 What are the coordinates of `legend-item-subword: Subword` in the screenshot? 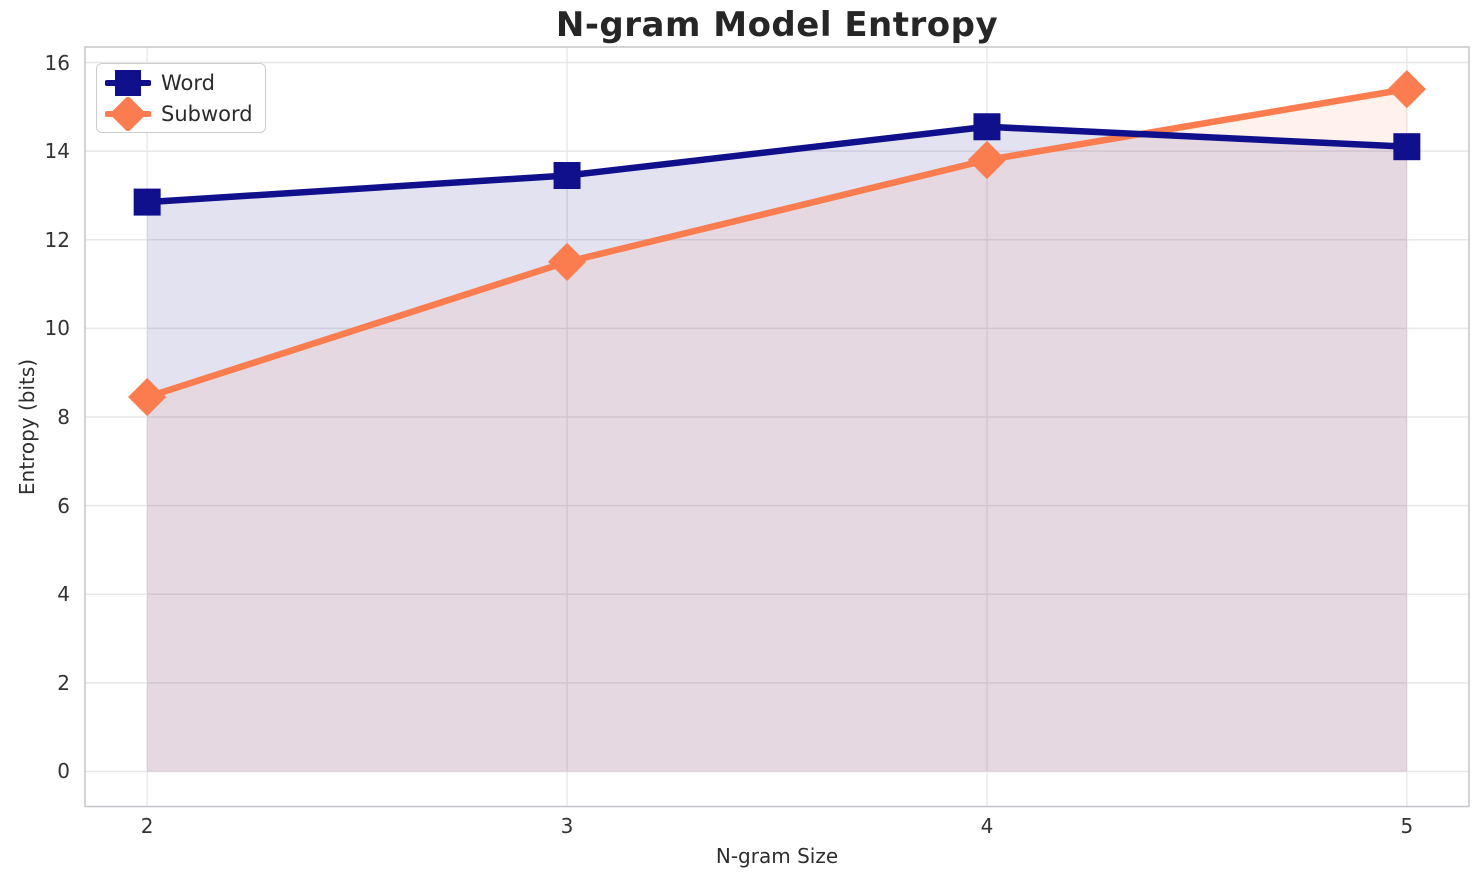 It's located at (179, 113).